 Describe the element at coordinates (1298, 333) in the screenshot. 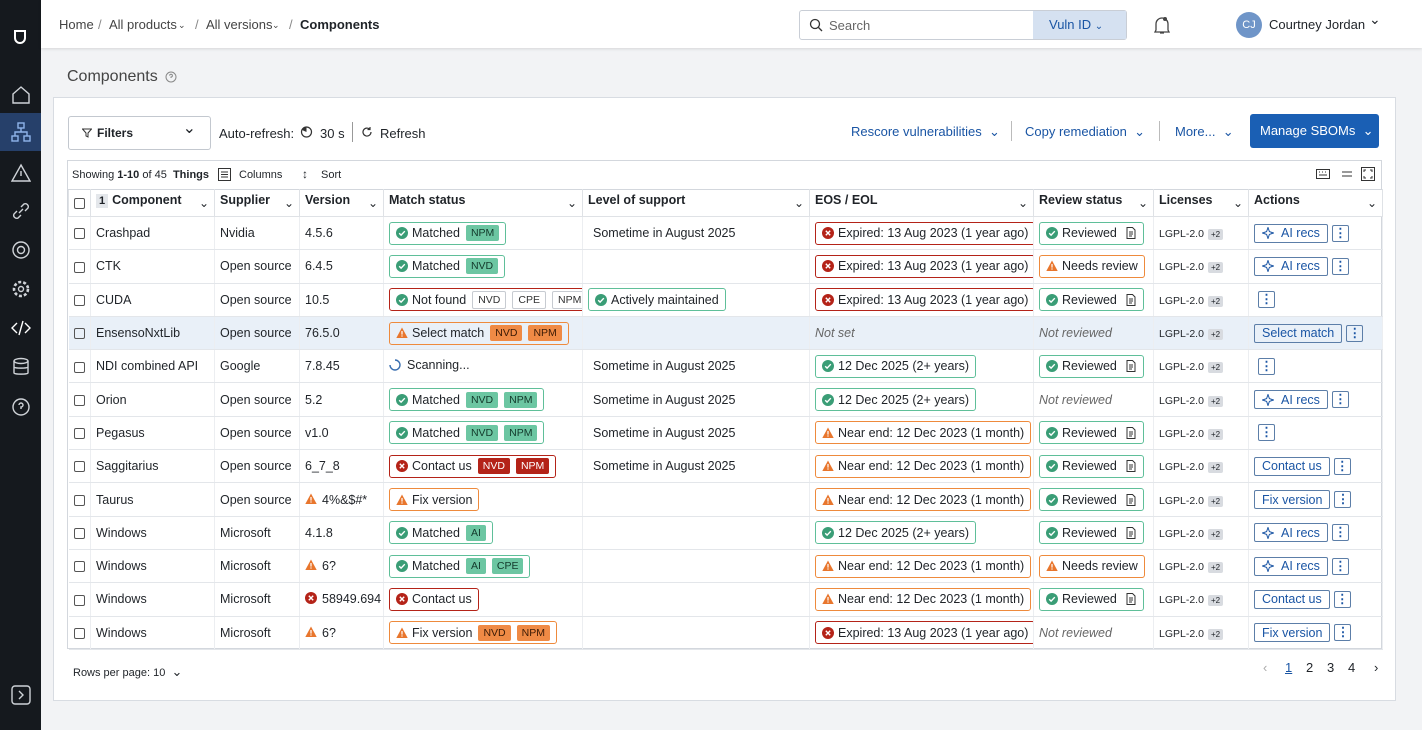

I see `action-button: Select match` at that location.